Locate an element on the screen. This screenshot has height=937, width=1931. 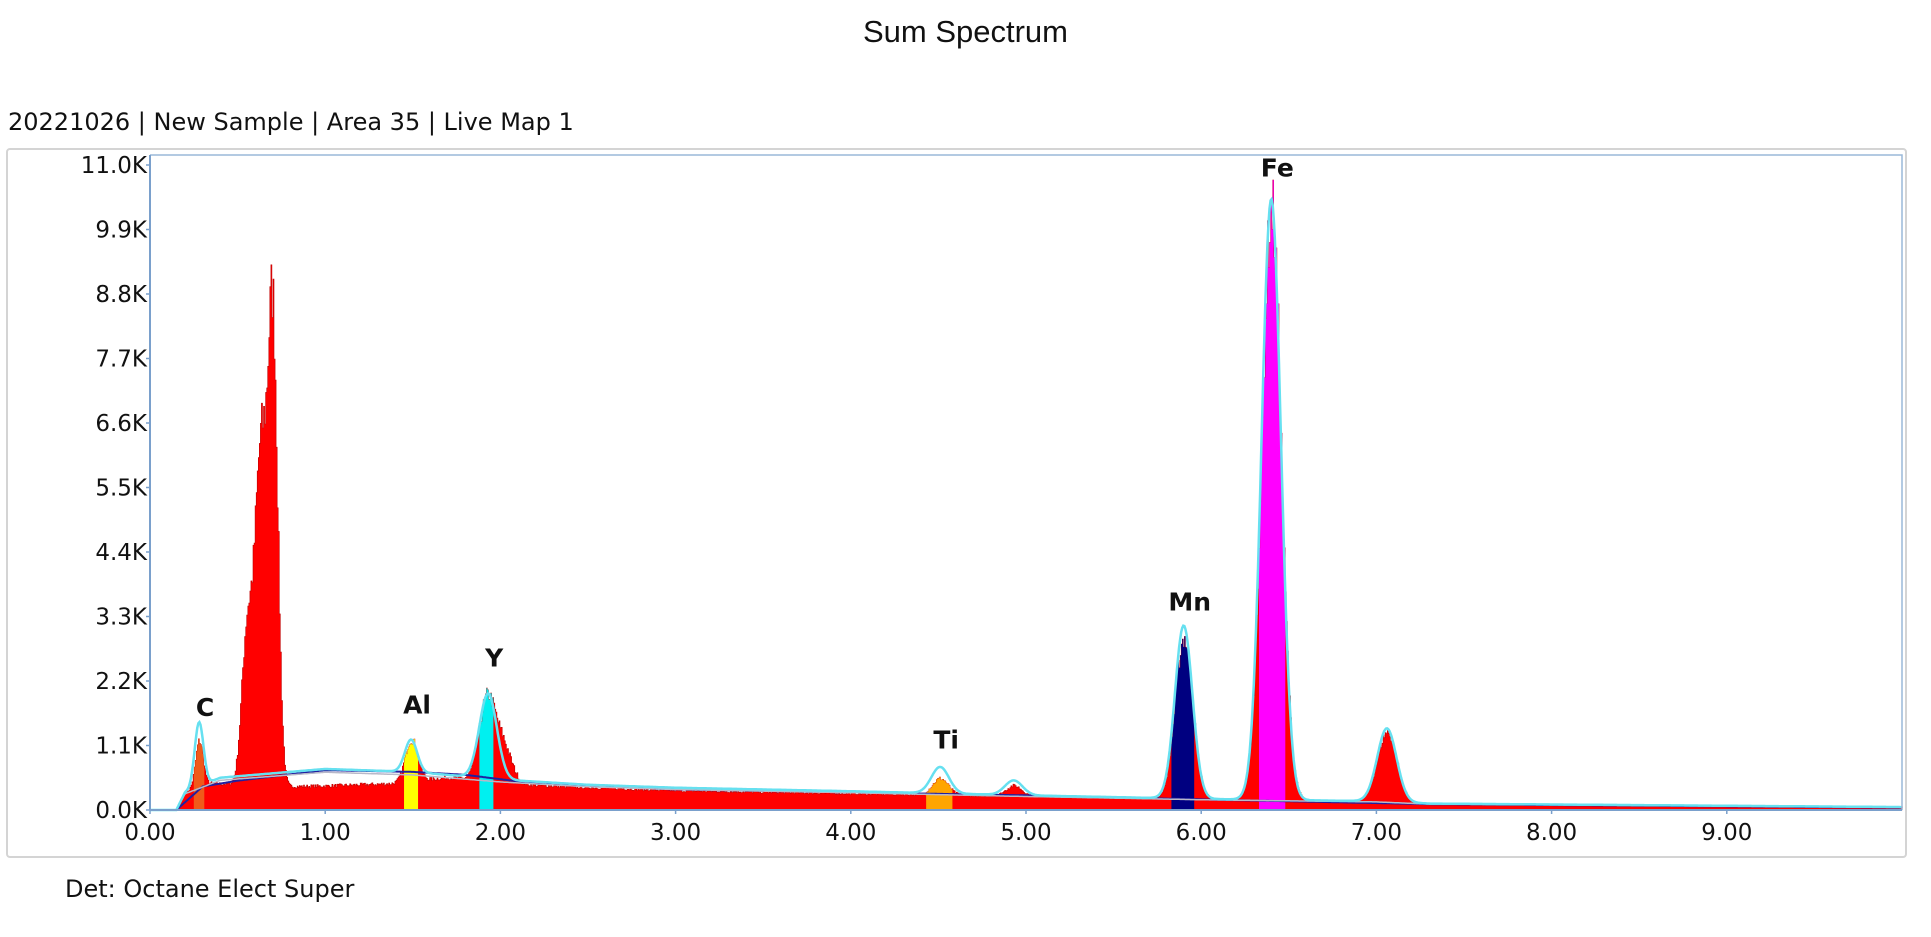
y-tick-label: 8.8K is located at coordinates (121, 295).